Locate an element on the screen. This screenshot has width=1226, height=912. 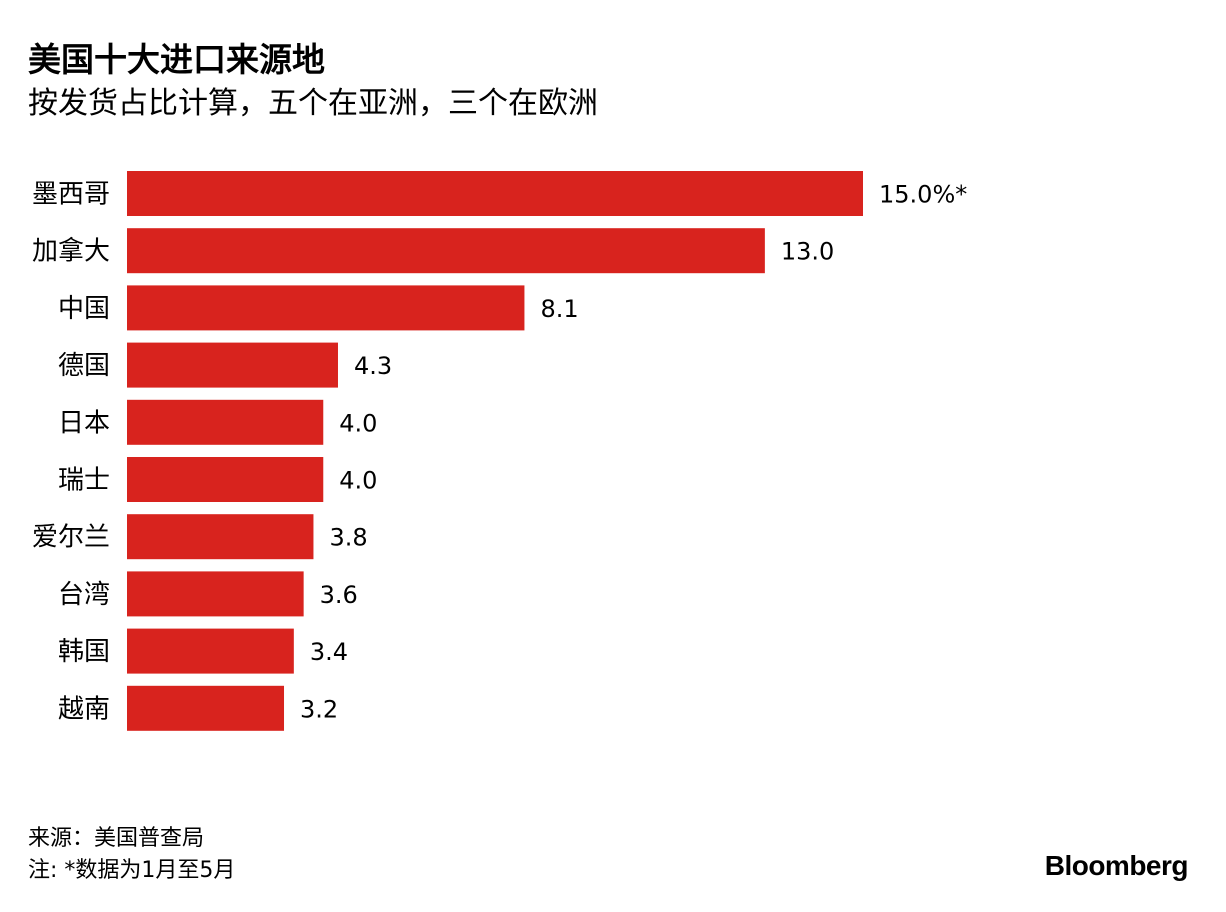
value-label: 4.3 is located at coordinates (373, 366).